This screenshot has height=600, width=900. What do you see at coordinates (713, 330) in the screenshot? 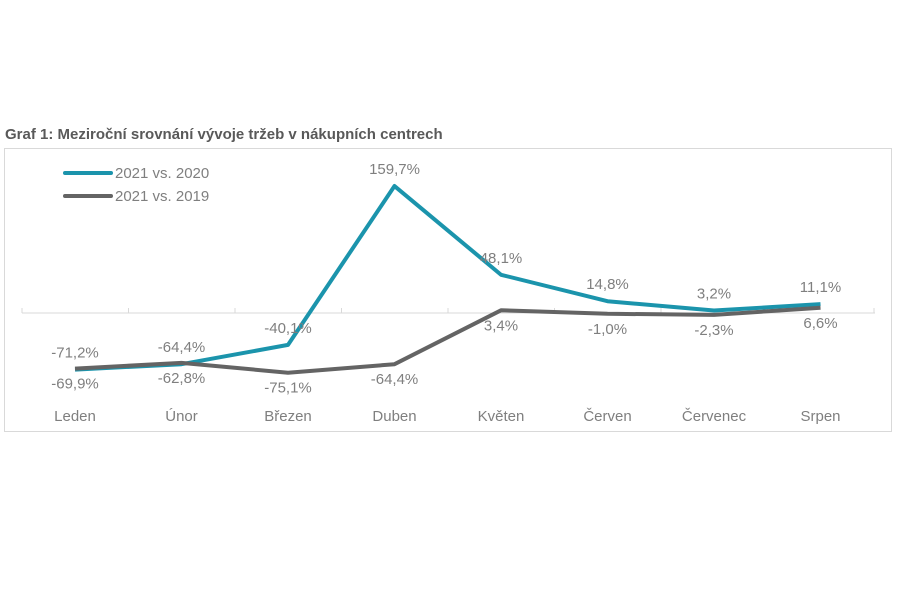
I see `data-label: -2,3%` at bounding box center [713, 330].